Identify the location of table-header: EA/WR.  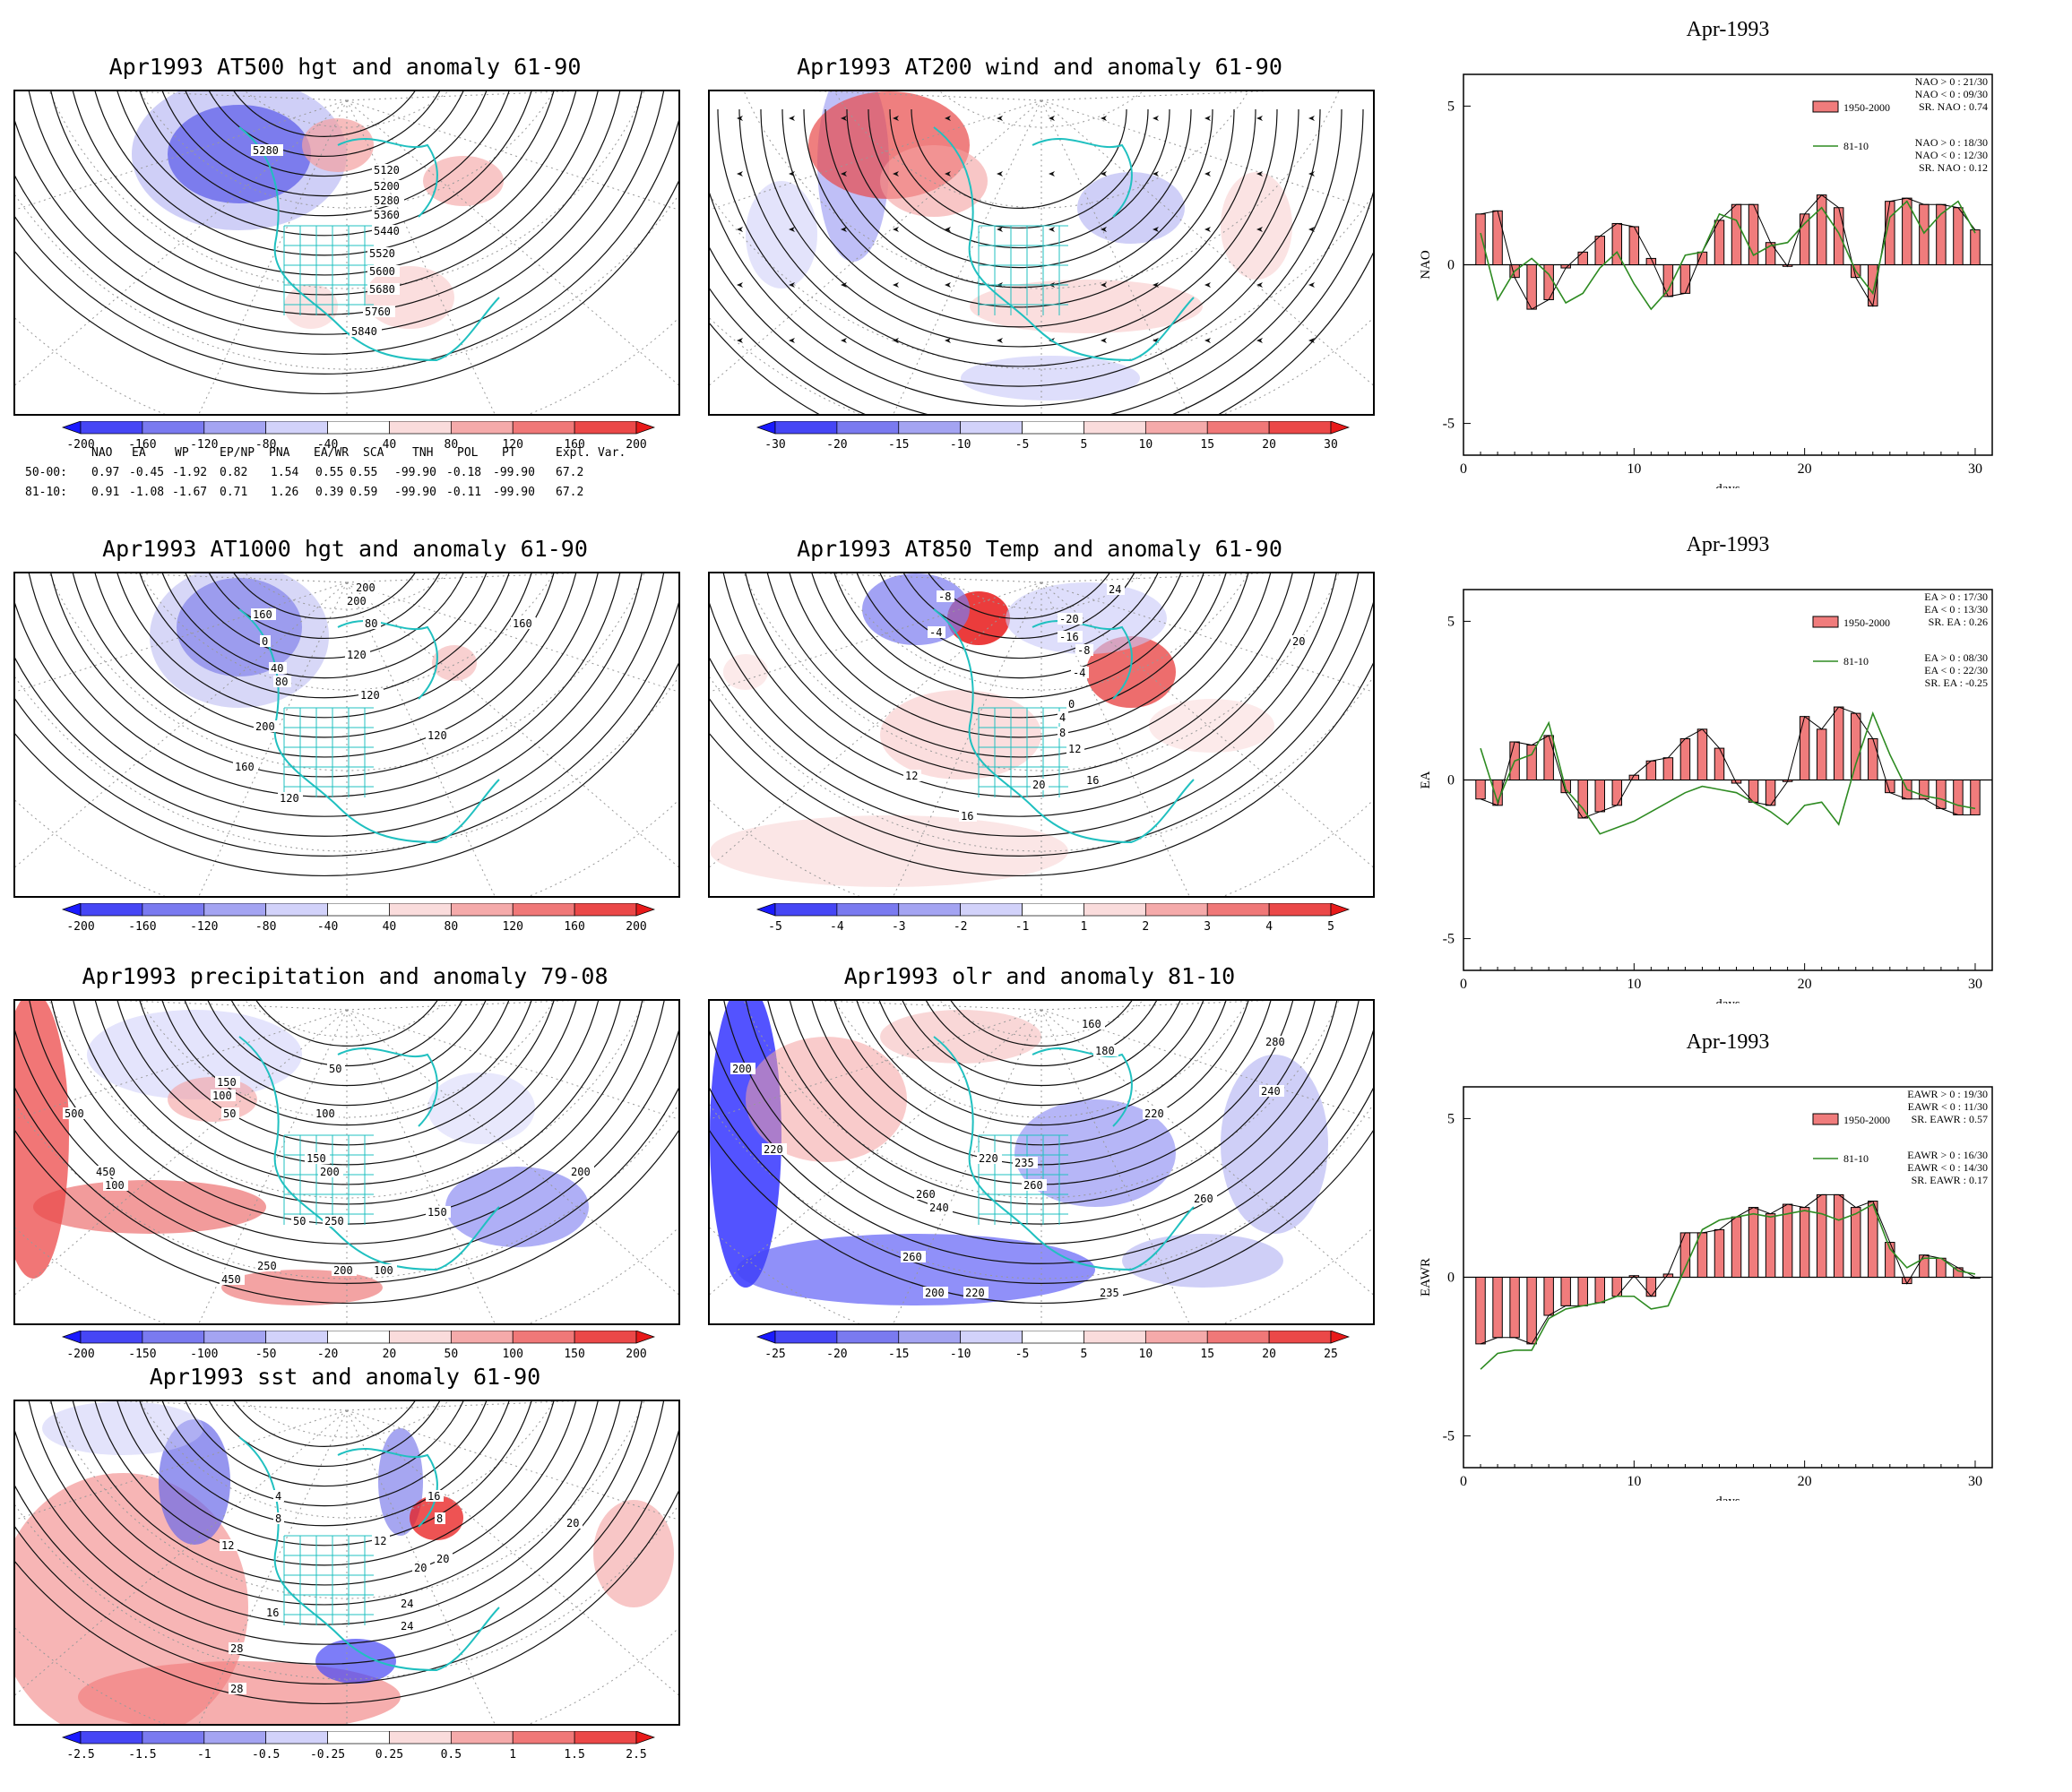
(332, 453).